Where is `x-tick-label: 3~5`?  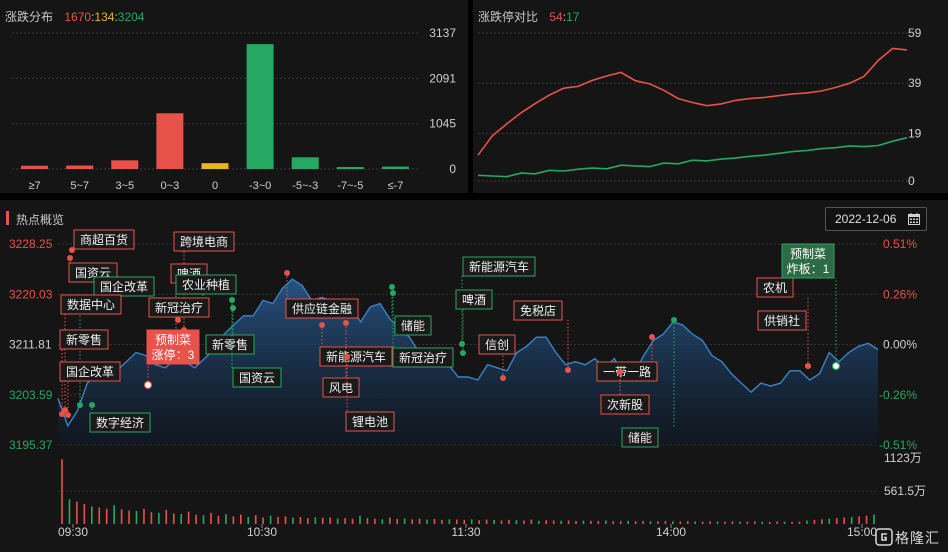 x-tick-label: 3~5 is located at coordinates (124, 186).